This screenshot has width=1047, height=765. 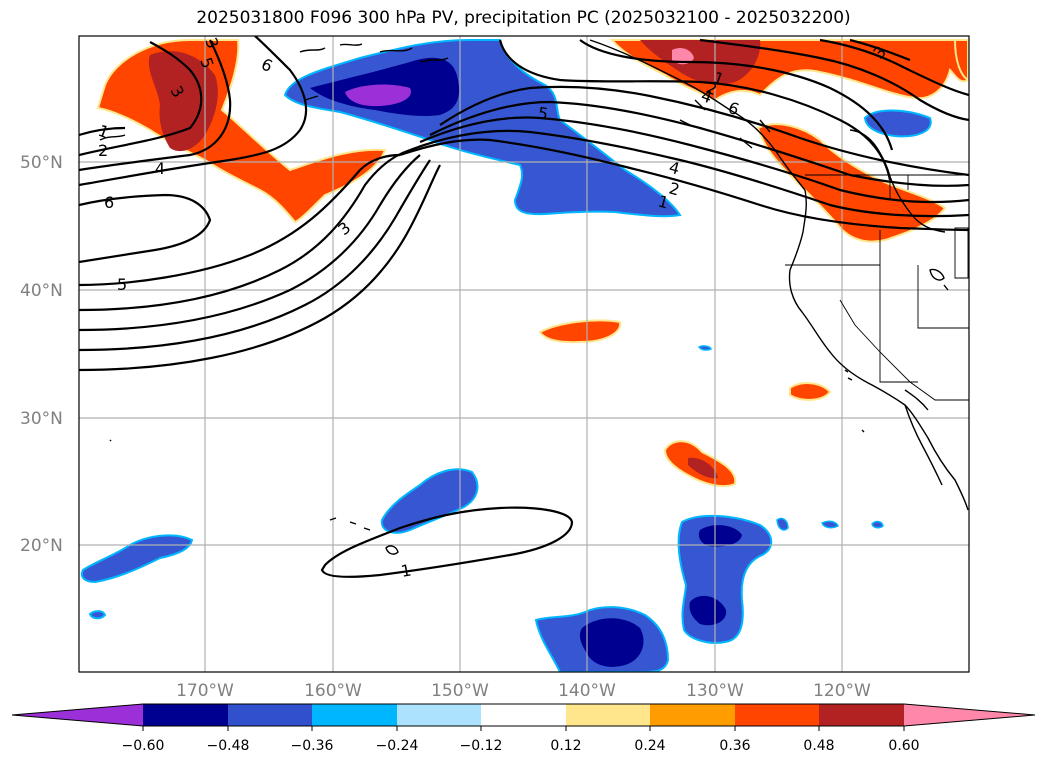 I want to click on colorbar-tick-label: 0.24, so click(x=649, y=746).